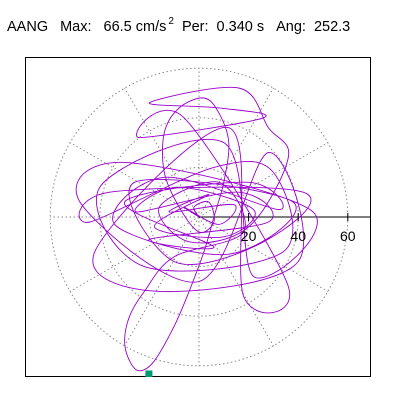 The image size is (400, 400). Describe the element at coordinates (348, 236) in the screenshot. I see `radial-tick-label: 60` at that location.